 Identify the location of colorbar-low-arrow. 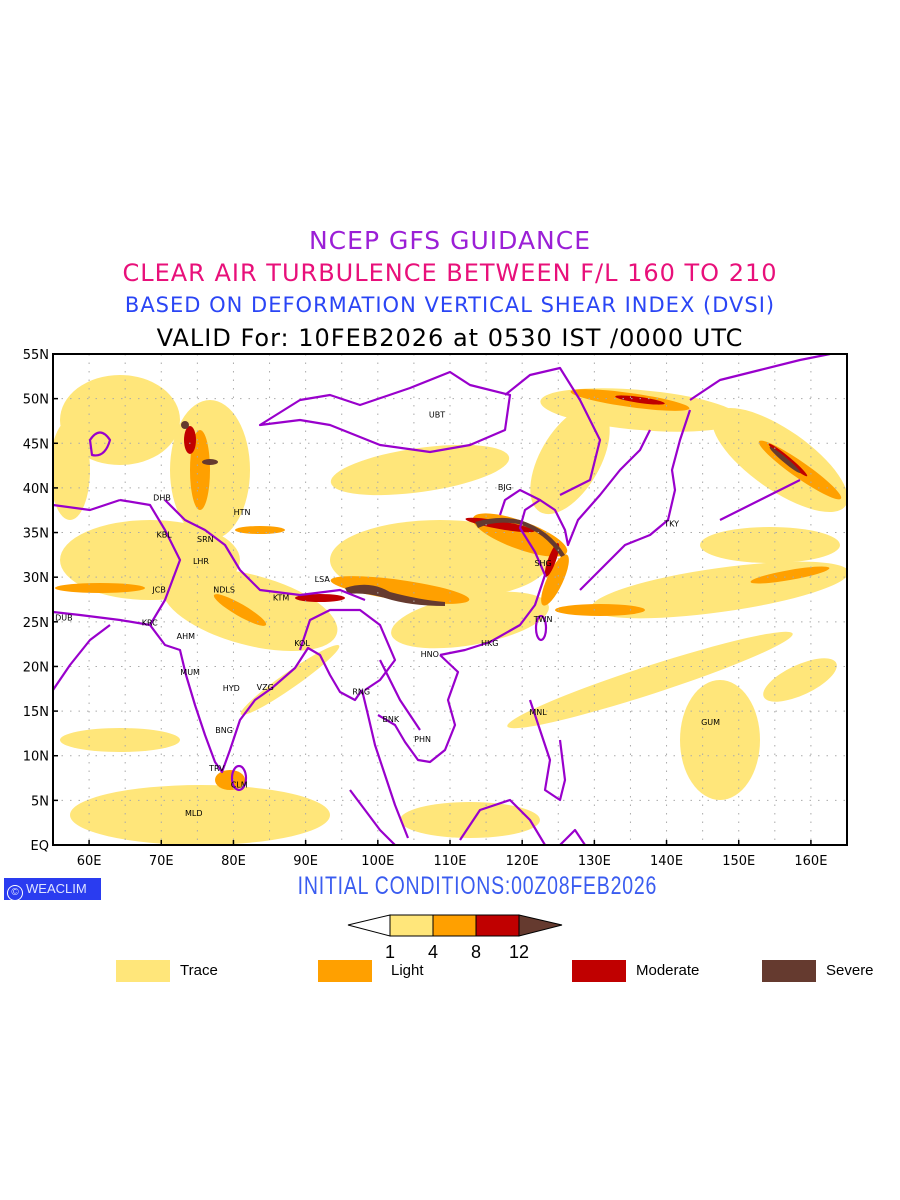
(369, 925).